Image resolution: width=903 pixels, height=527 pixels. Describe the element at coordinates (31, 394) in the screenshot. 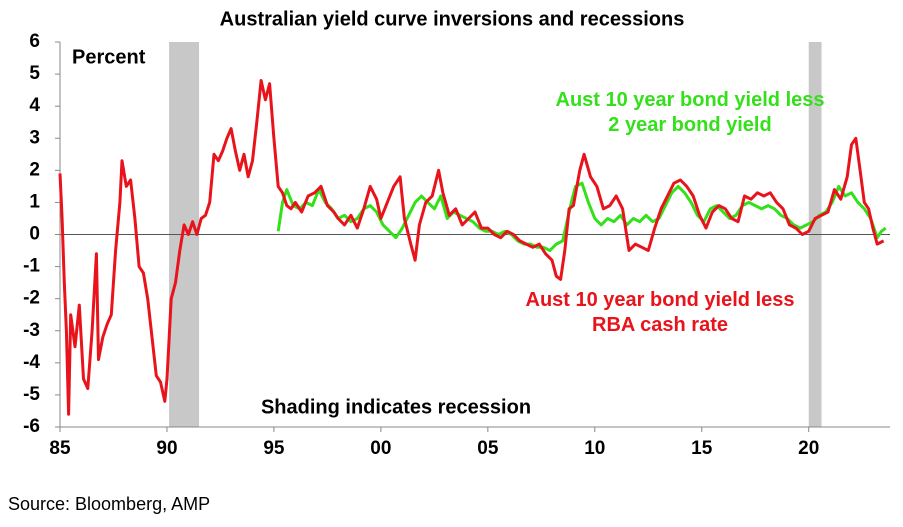

I see `y-tick-label: -5` at that location.